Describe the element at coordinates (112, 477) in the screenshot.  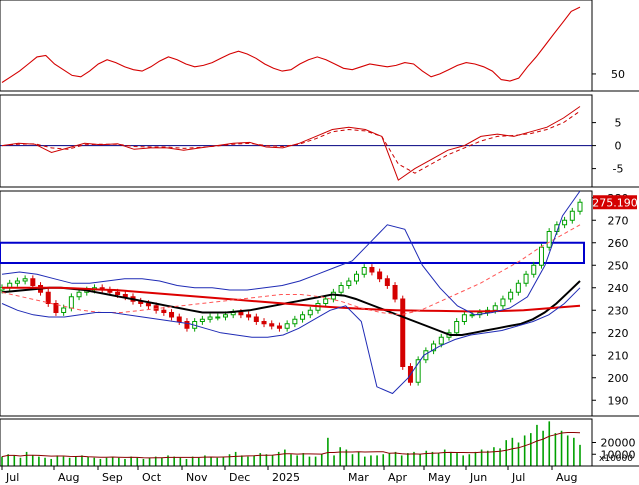
I see `x-tick-label: Sep` at that location.